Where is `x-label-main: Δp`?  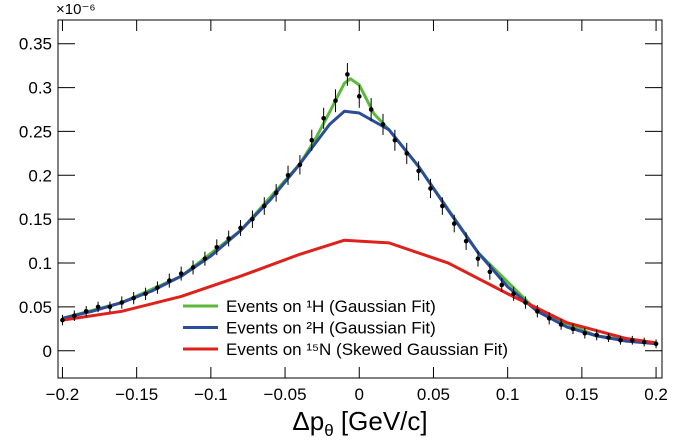
x-label-main: Δp is located at coordinates (308, 421).